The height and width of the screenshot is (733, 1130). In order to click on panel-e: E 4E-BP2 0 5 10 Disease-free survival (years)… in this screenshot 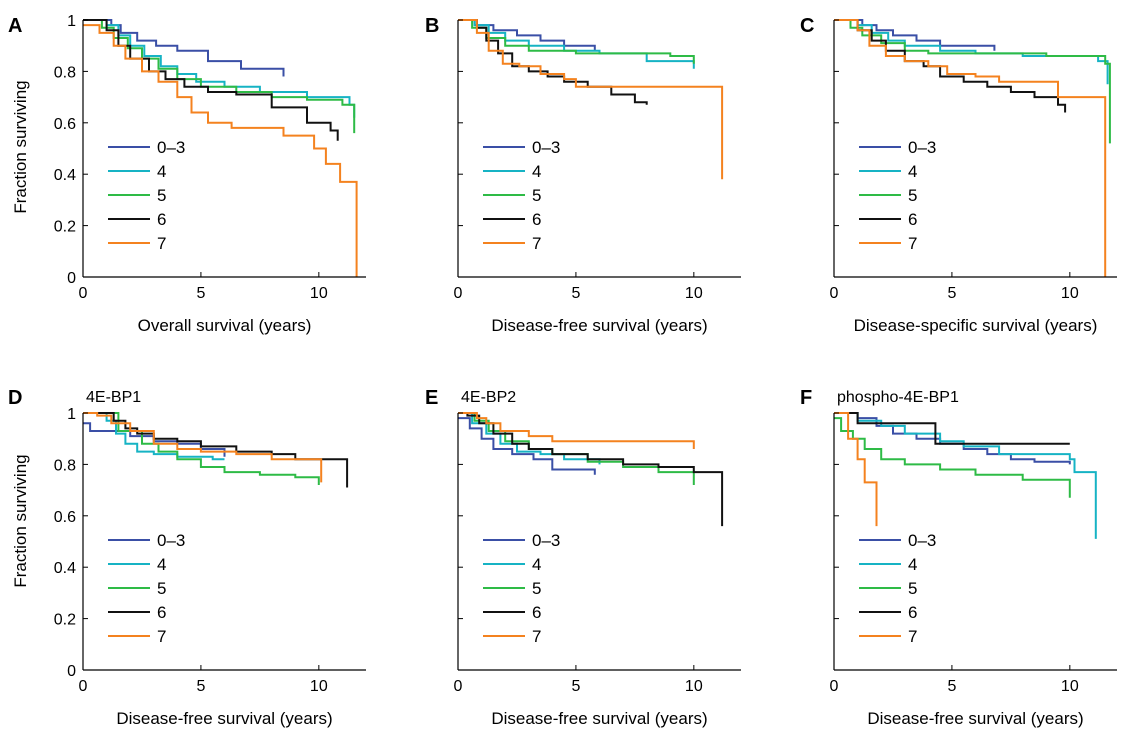, I will do `click(583, 557)`.